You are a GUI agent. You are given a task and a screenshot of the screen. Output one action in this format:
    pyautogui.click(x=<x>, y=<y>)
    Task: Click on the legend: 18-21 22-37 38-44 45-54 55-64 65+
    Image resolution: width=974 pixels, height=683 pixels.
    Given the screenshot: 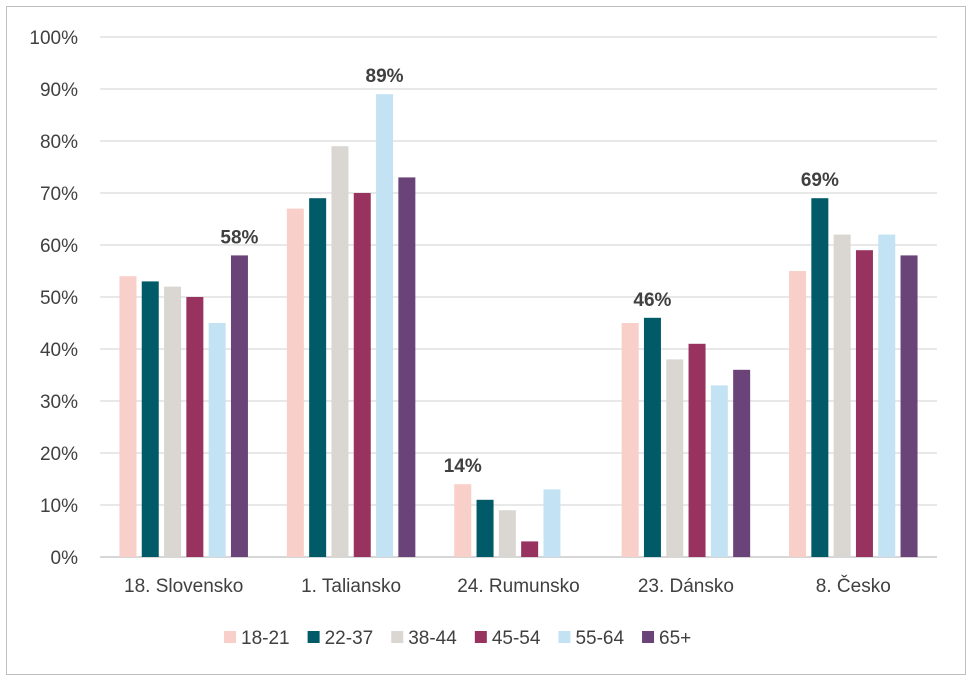 What is the action you would take?
    pyautogui.click(x=457, y=638)
    